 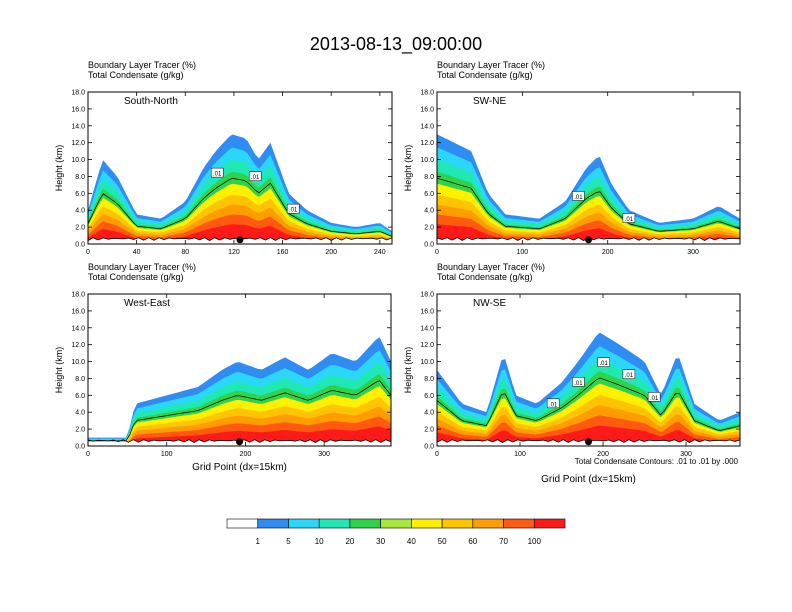 What do you see at coordinates (288, 541) in the screenshot?
I see `colorbar-label: 5` at bounding box center [288, 541].